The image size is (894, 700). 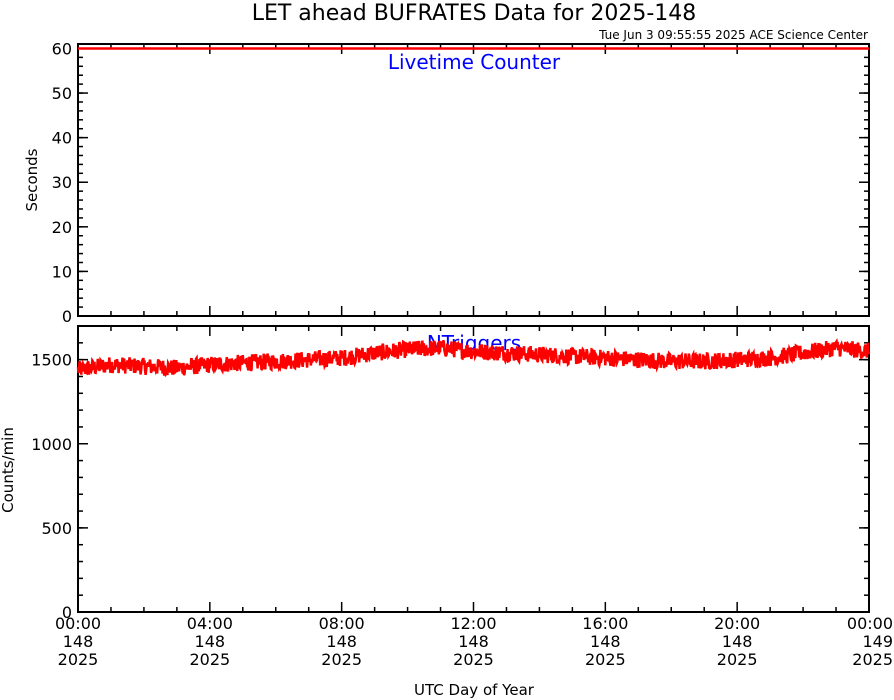 I want to click on x-tick-label: 04:00, so click(x=210, y=623).